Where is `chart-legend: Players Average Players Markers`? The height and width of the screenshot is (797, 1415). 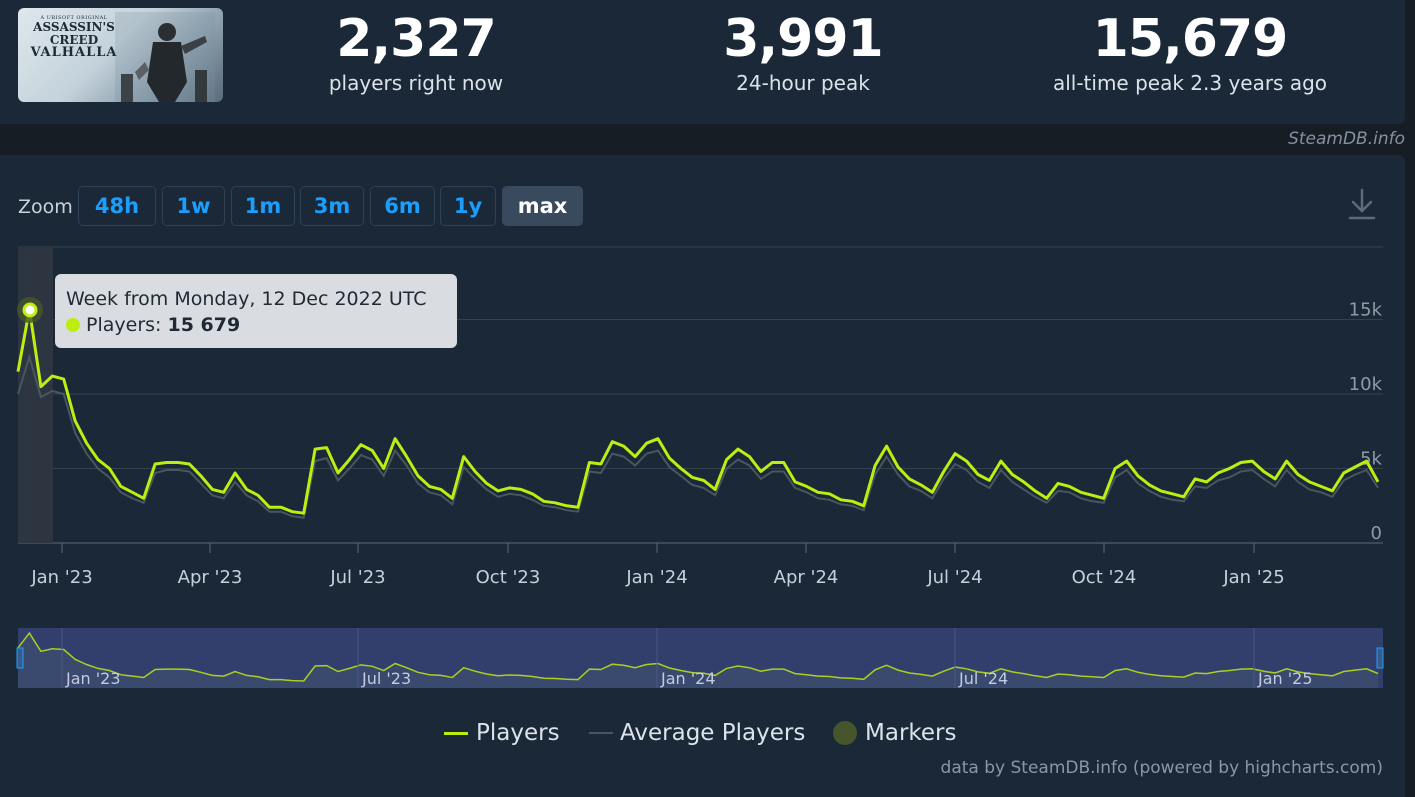
chart-legend: Players Average Players Markers is located at coordinates (707, 733).